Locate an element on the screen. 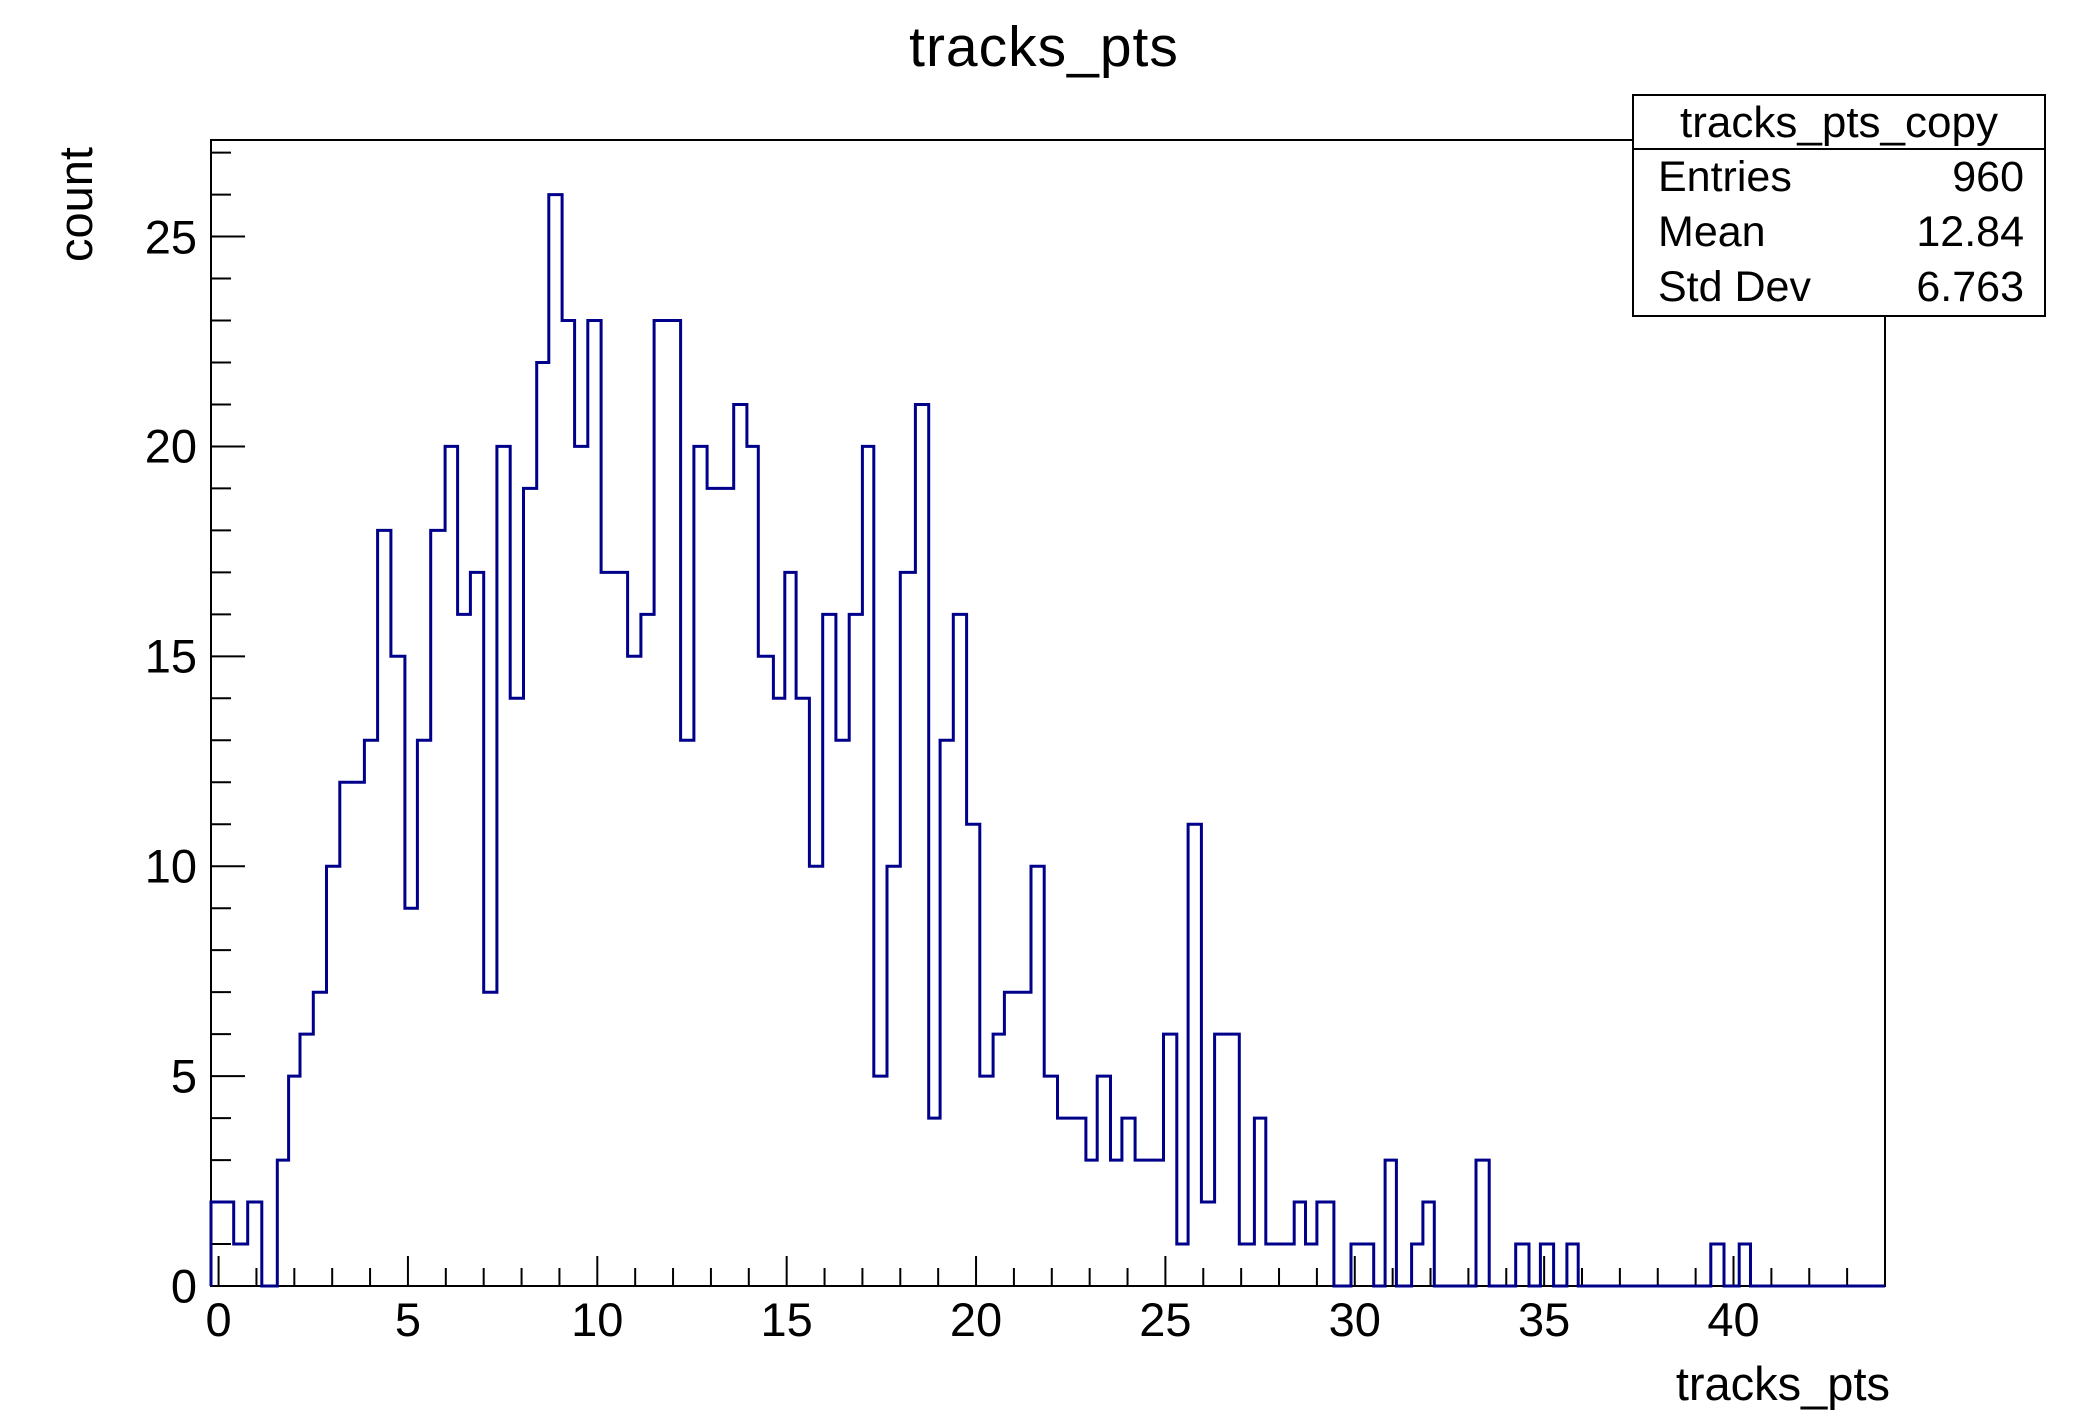 Image resolution: width=2088 pixels, height=1416 pixels. stats-stddev-value: 6.763 is located at coordinates (1970, 287).